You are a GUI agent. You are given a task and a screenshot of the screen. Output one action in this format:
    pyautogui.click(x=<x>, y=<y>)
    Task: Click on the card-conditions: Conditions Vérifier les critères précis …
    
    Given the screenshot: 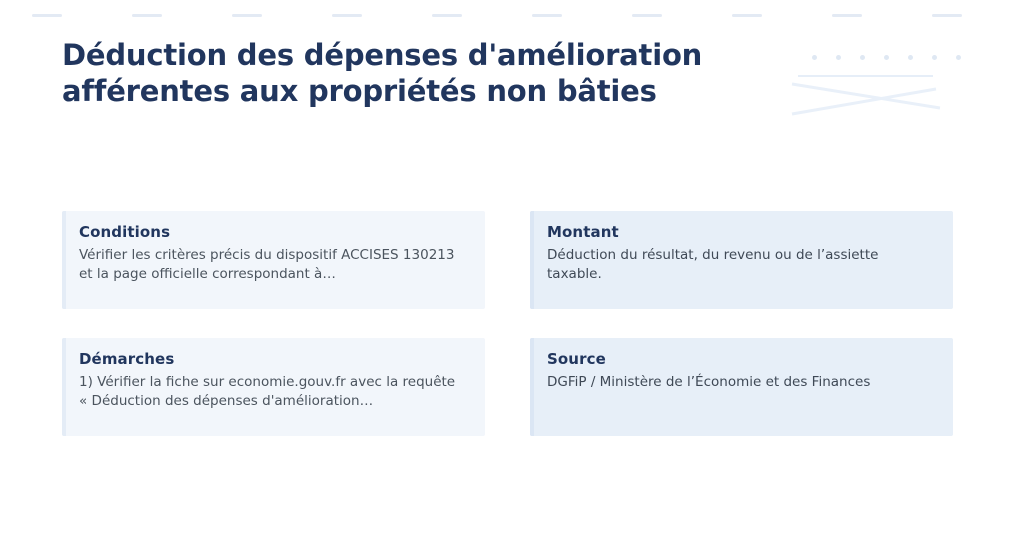 What is the action you would take?
    pyautogui.click(x=273, y=260)
    